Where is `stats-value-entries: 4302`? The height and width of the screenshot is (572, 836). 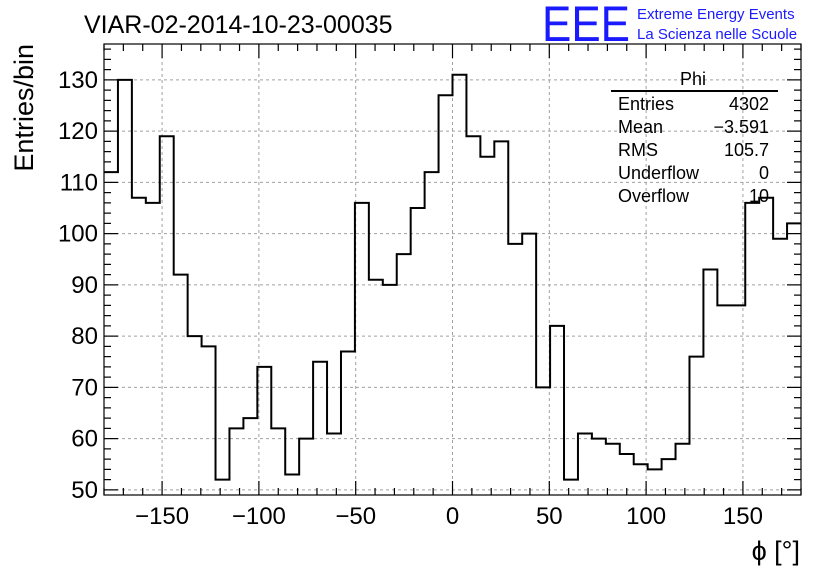
stats-value-entries: 4302 is located at coordinates (749, 104).